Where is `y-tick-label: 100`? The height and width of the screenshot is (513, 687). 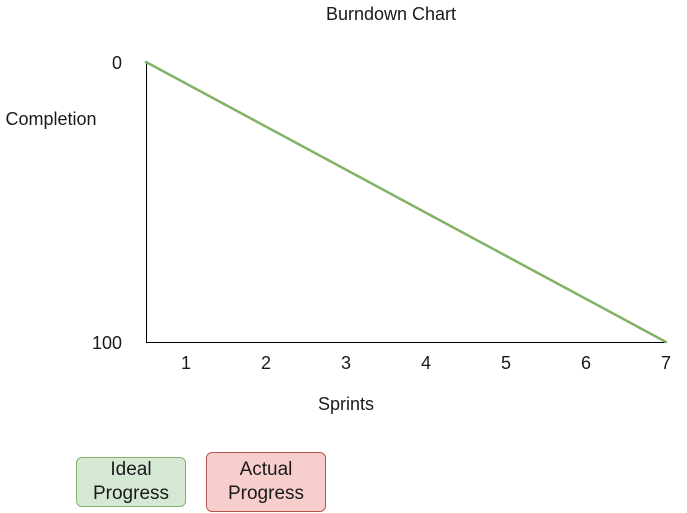 y-tick-label: 100 is located at coordinates (107, 343).